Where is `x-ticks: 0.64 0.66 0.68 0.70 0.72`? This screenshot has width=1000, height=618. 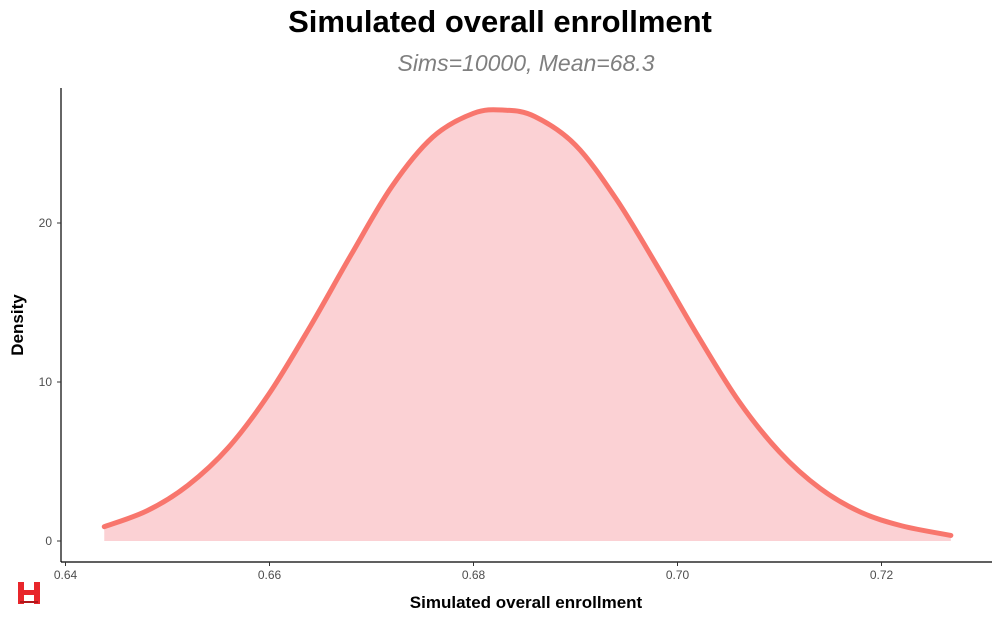
x-ticks: 0.64 0.66 0.68 0.70 0.72 is located at coordinates (474, 572).